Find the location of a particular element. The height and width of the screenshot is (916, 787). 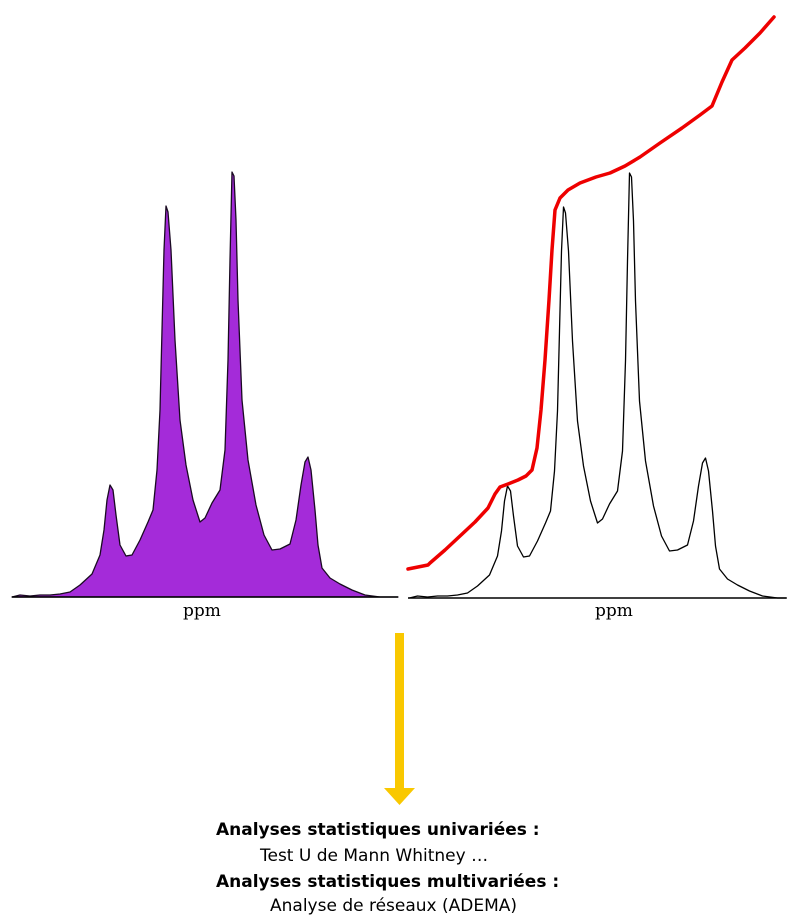

multivariate-method: Analyse de réseaux (ADEMA) is located at coordinates (394, 906).